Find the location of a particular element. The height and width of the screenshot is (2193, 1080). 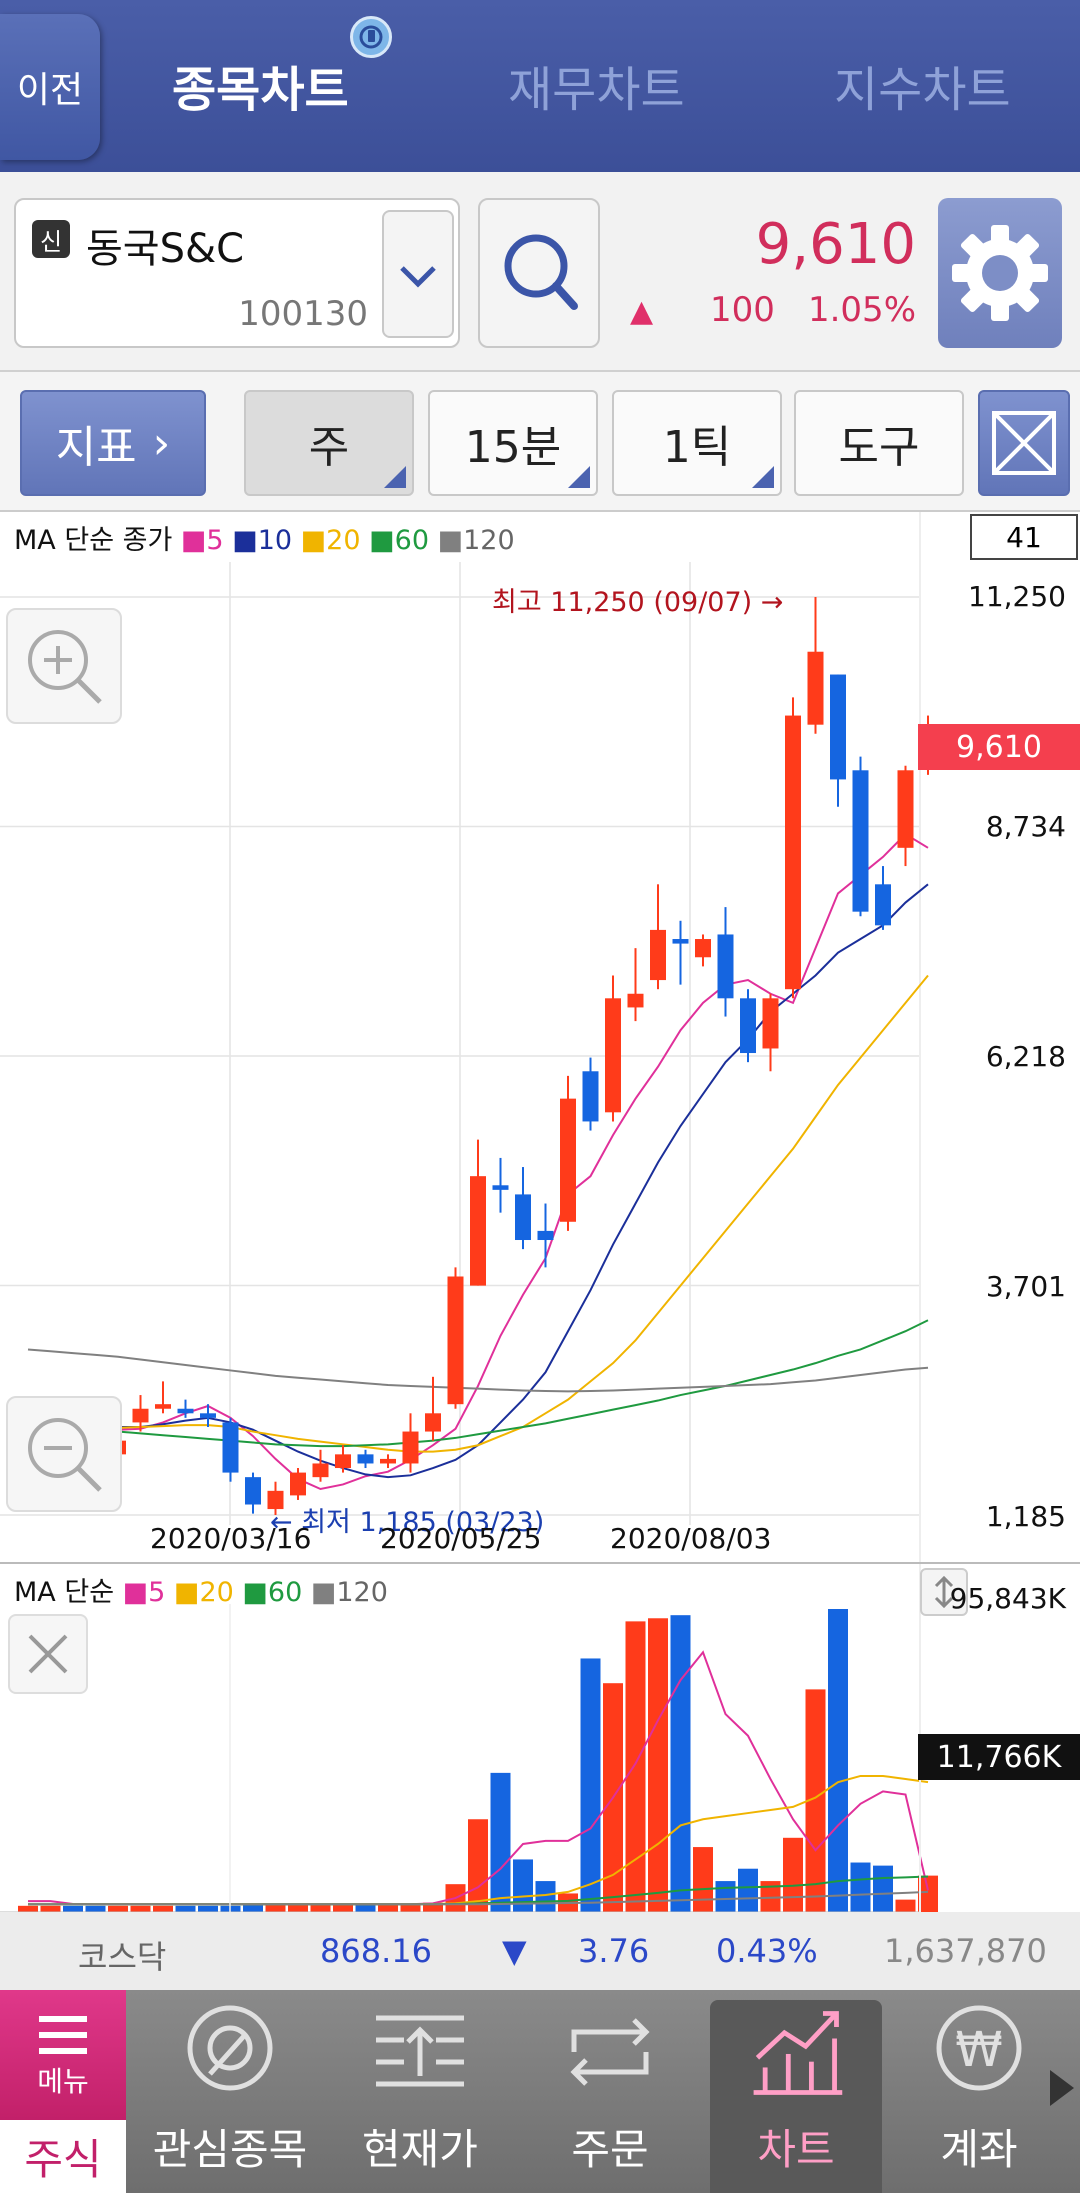

volume-ma-legend: MA 단순 ■5 ■20 ■60 ■120 is located at coordinates (201, 1589).